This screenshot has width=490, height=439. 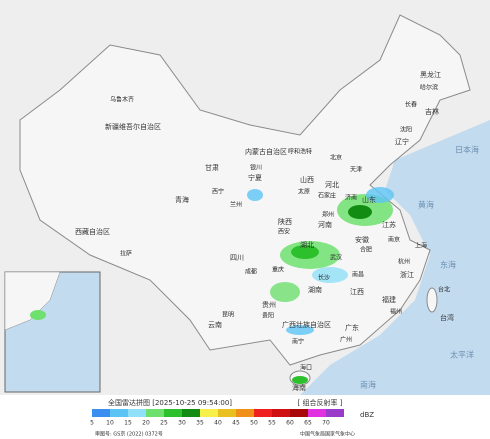 What do you see at coordinates (300, 152) in the screenshot?
I see `city-label: 呼和浩特` at bounding box center [300, 152].